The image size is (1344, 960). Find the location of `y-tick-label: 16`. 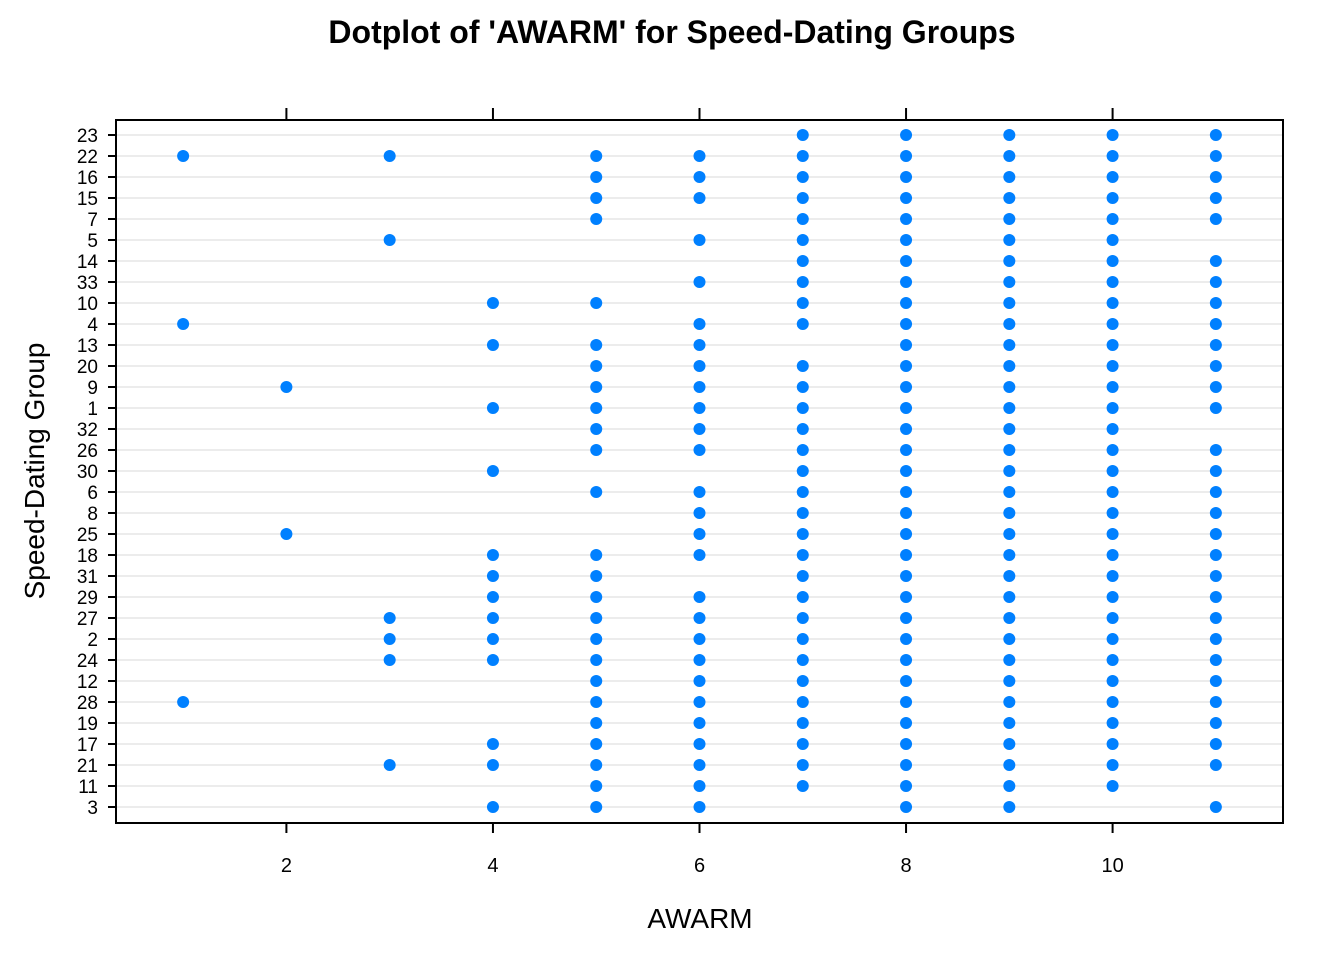

y-tick-label: 16 is located at coordinates (87, 178).